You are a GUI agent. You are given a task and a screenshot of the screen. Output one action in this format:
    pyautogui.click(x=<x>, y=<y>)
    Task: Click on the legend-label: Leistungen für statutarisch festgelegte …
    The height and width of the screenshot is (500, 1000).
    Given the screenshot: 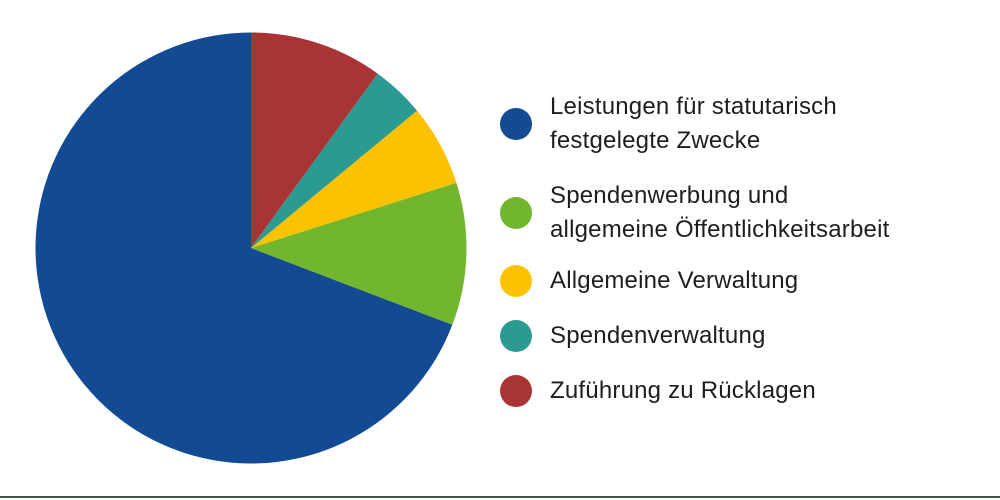 What is the action you would take?
    pyautogui.click(x=693, y=123)
    